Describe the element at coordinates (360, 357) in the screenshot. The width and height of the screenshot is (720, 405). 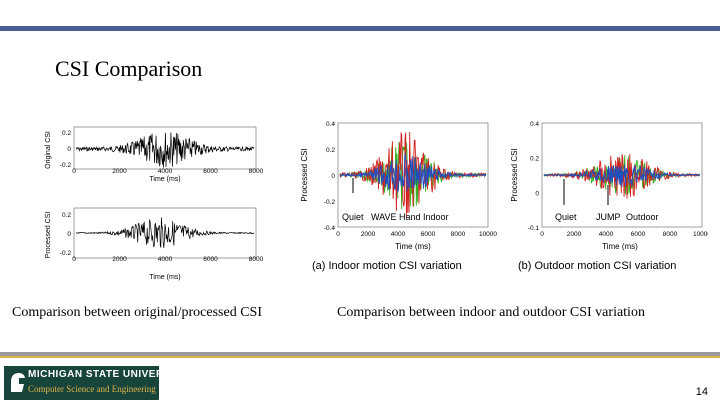
I see `bottom-accent-line` at that location.